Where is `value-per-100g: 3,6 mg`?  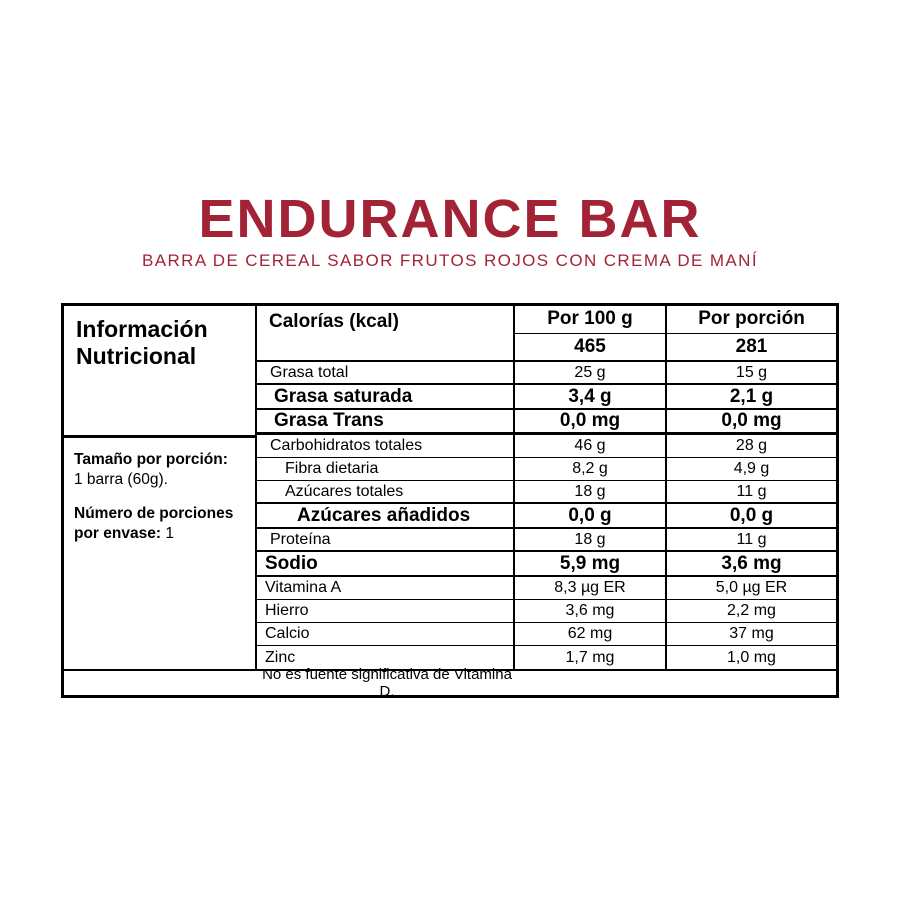 value-per-100g: 3,6 mg is located at coordinates (591, 611).